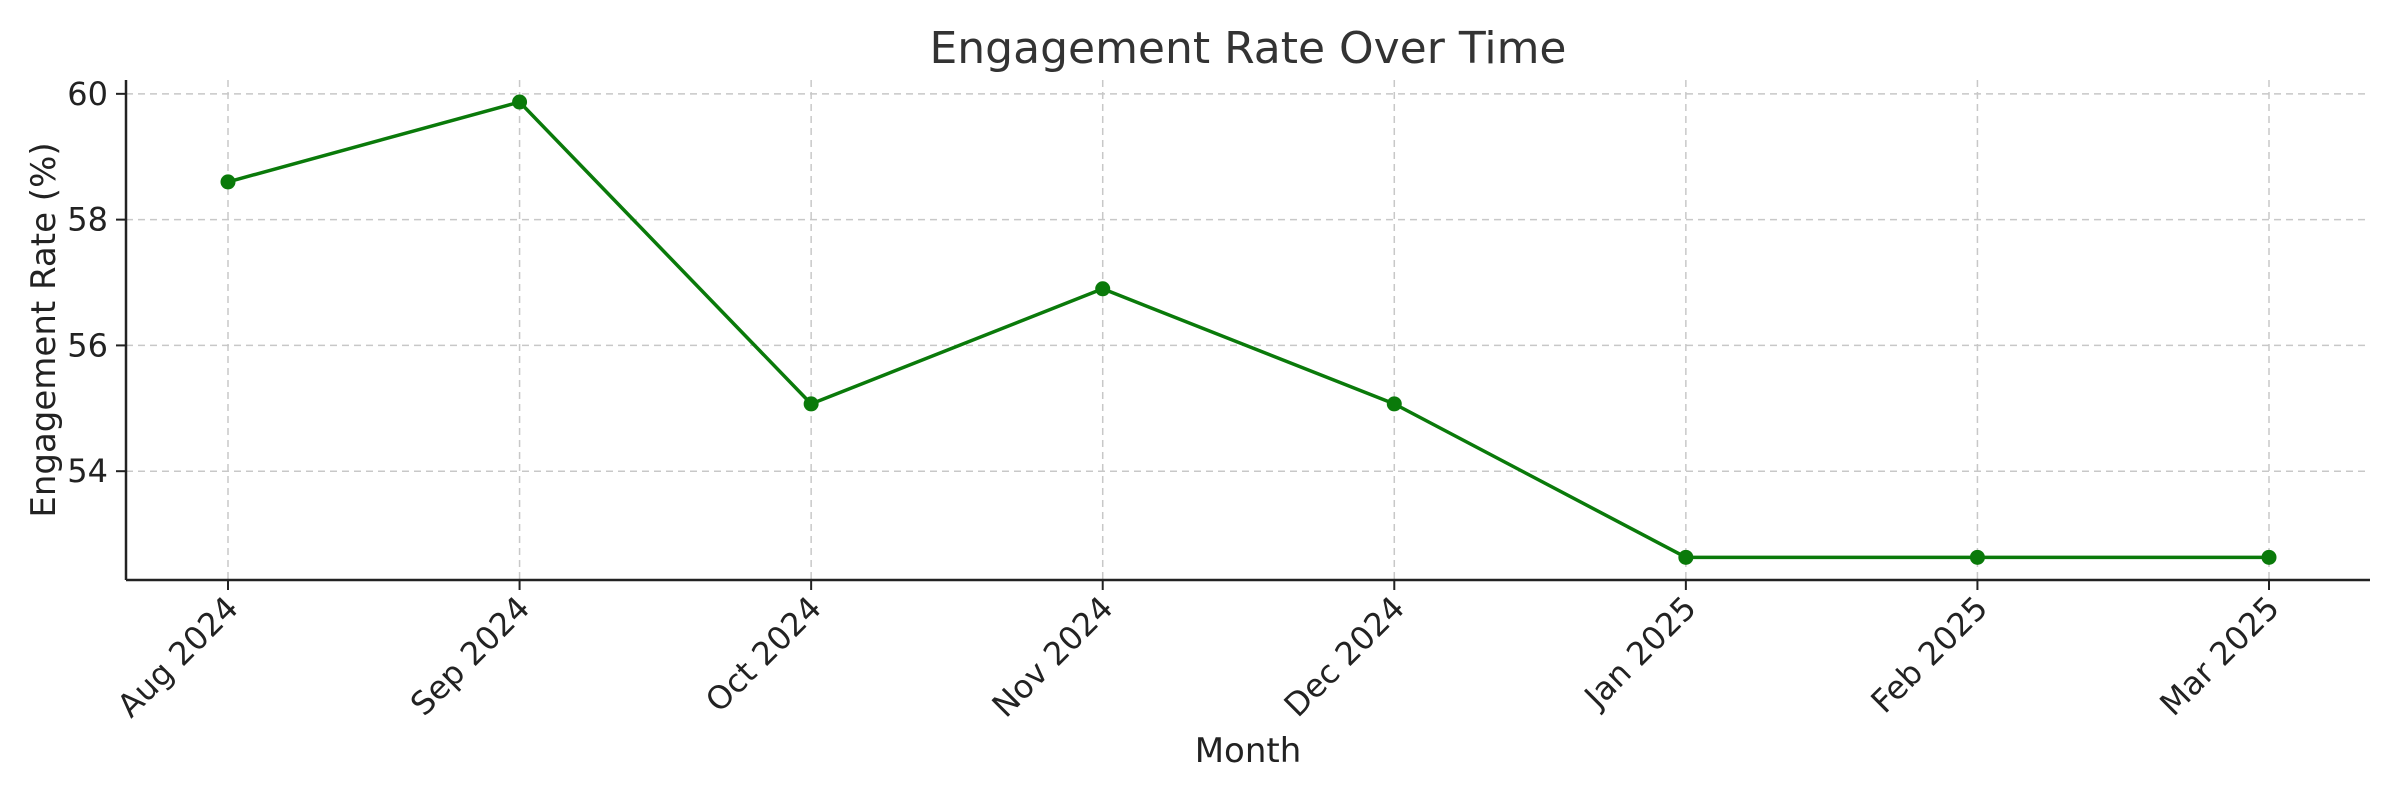 The width and height of the screenshot is (2400, 800). What do you see at coordinates (2219, 656) in the screenshot?
I see `x-tick-label: Mar 2025` at bounding box center [2219, 656].